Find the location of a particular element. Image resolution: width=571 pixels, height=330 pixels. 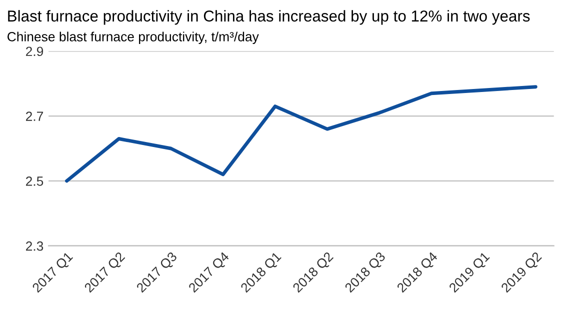

y-tick-label: 2.5 is located at coordinates (35, 181).